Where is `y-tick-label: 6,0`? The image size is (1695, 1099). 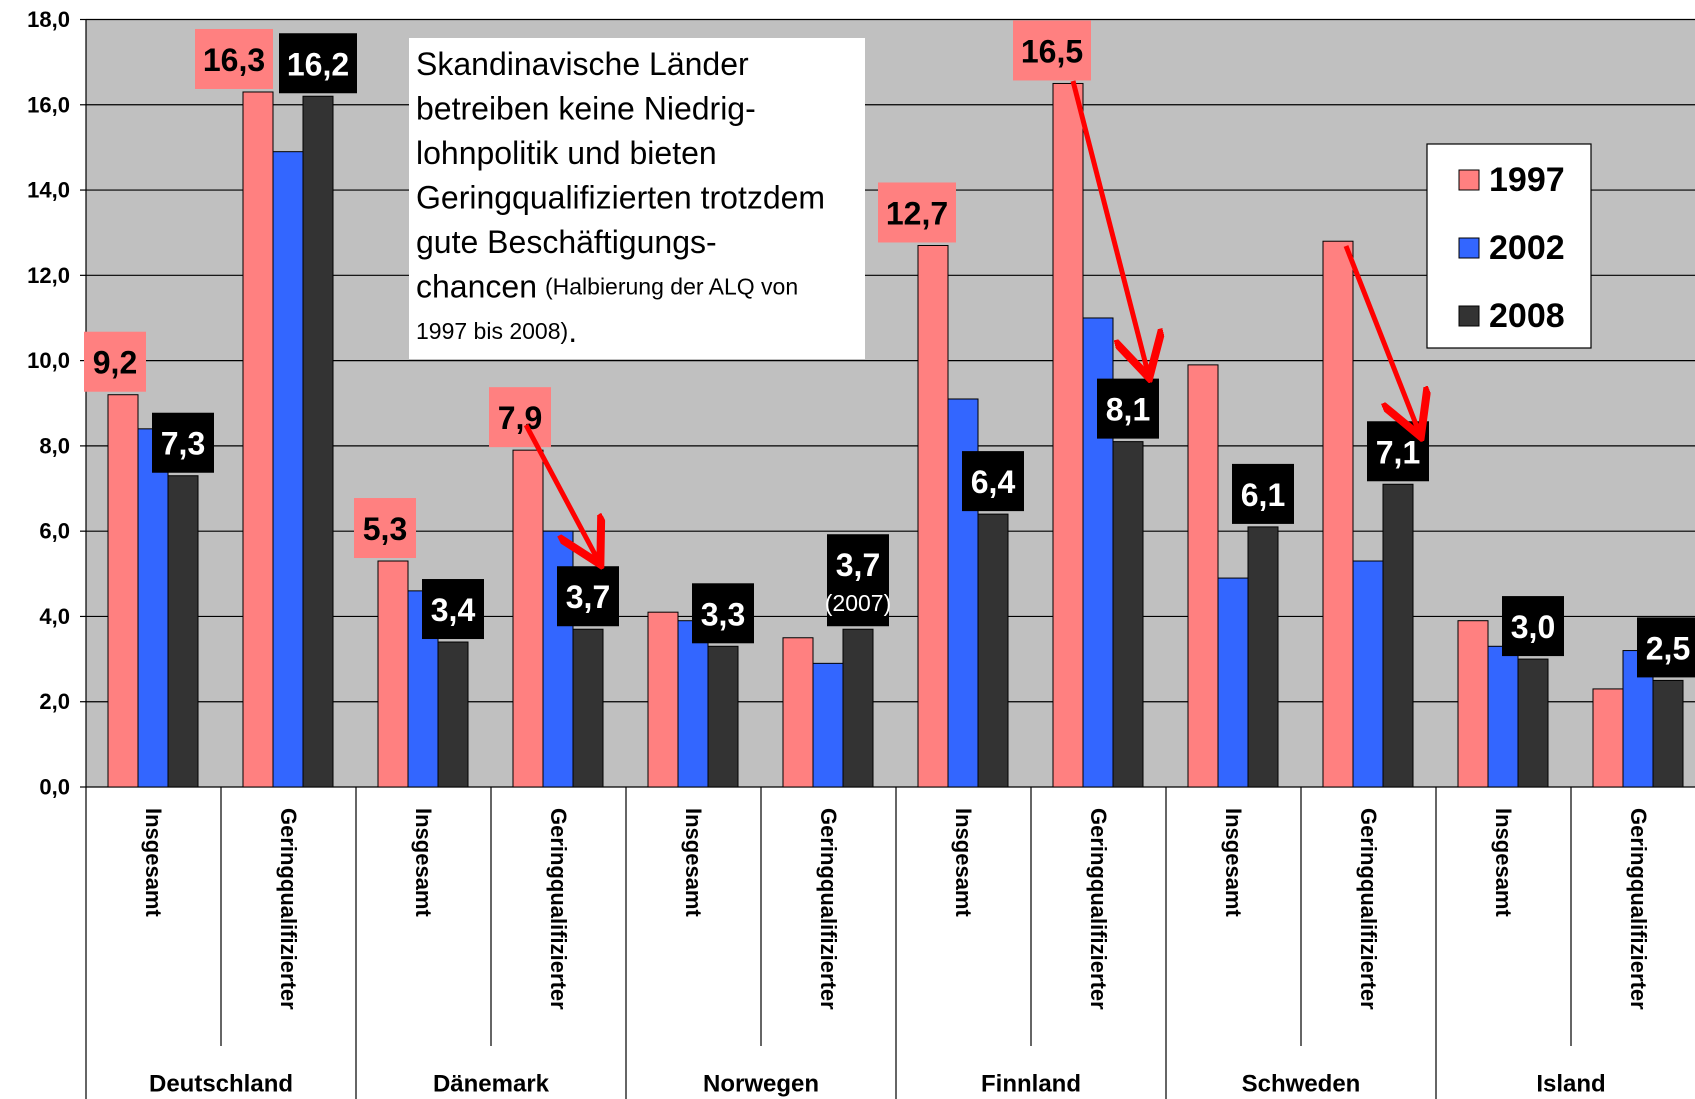 y-tick-label: 6,0 is located at coordinates (54, 531).